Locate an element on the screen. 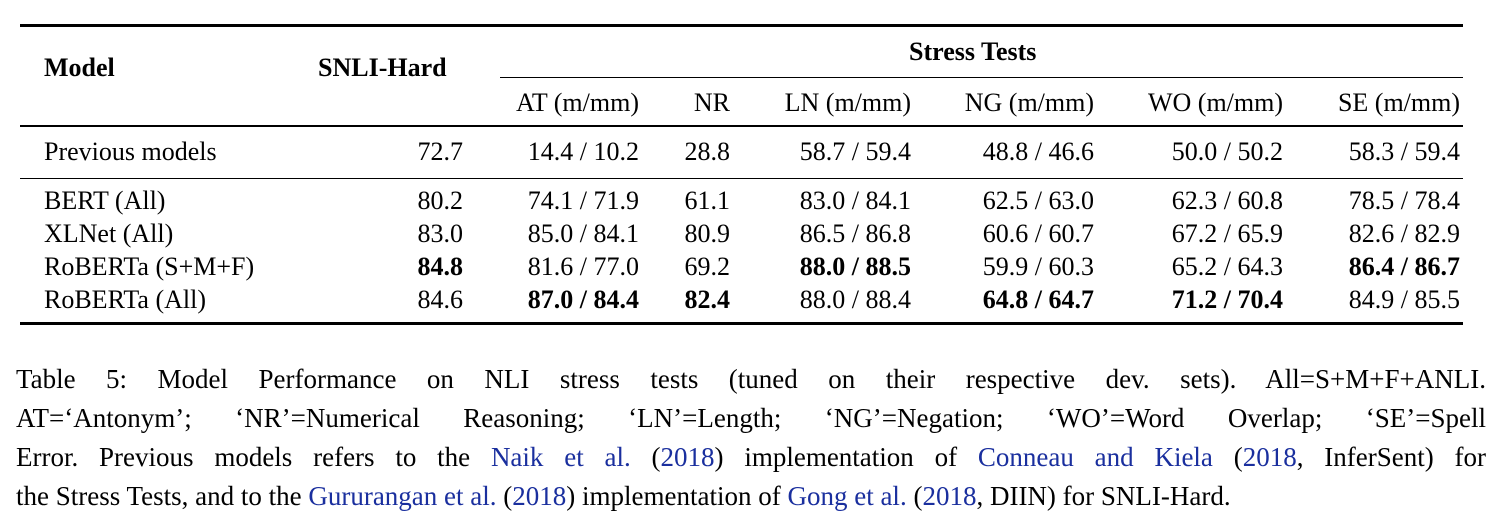 The width and height of the screenshot is (1499, 522). citation-gong-year: 2018 is located at coordinates (949, 496).